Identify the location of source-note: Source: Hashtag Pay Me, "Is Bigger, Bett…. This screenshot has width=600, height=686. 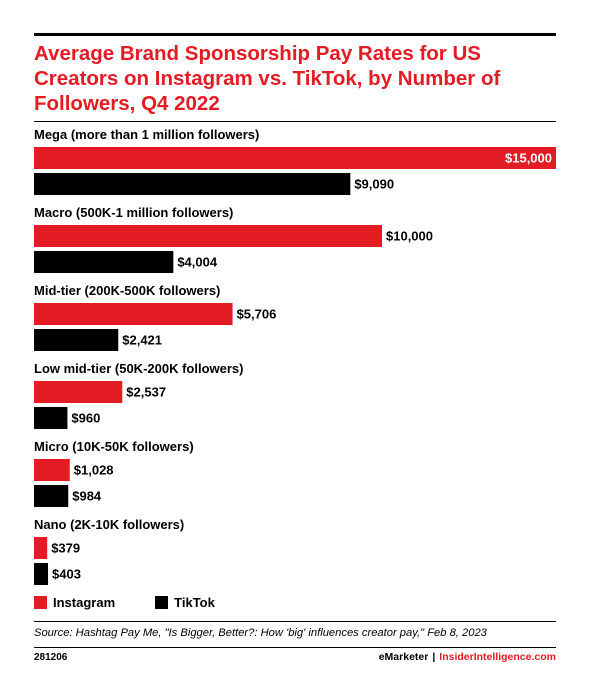
(260, 633).